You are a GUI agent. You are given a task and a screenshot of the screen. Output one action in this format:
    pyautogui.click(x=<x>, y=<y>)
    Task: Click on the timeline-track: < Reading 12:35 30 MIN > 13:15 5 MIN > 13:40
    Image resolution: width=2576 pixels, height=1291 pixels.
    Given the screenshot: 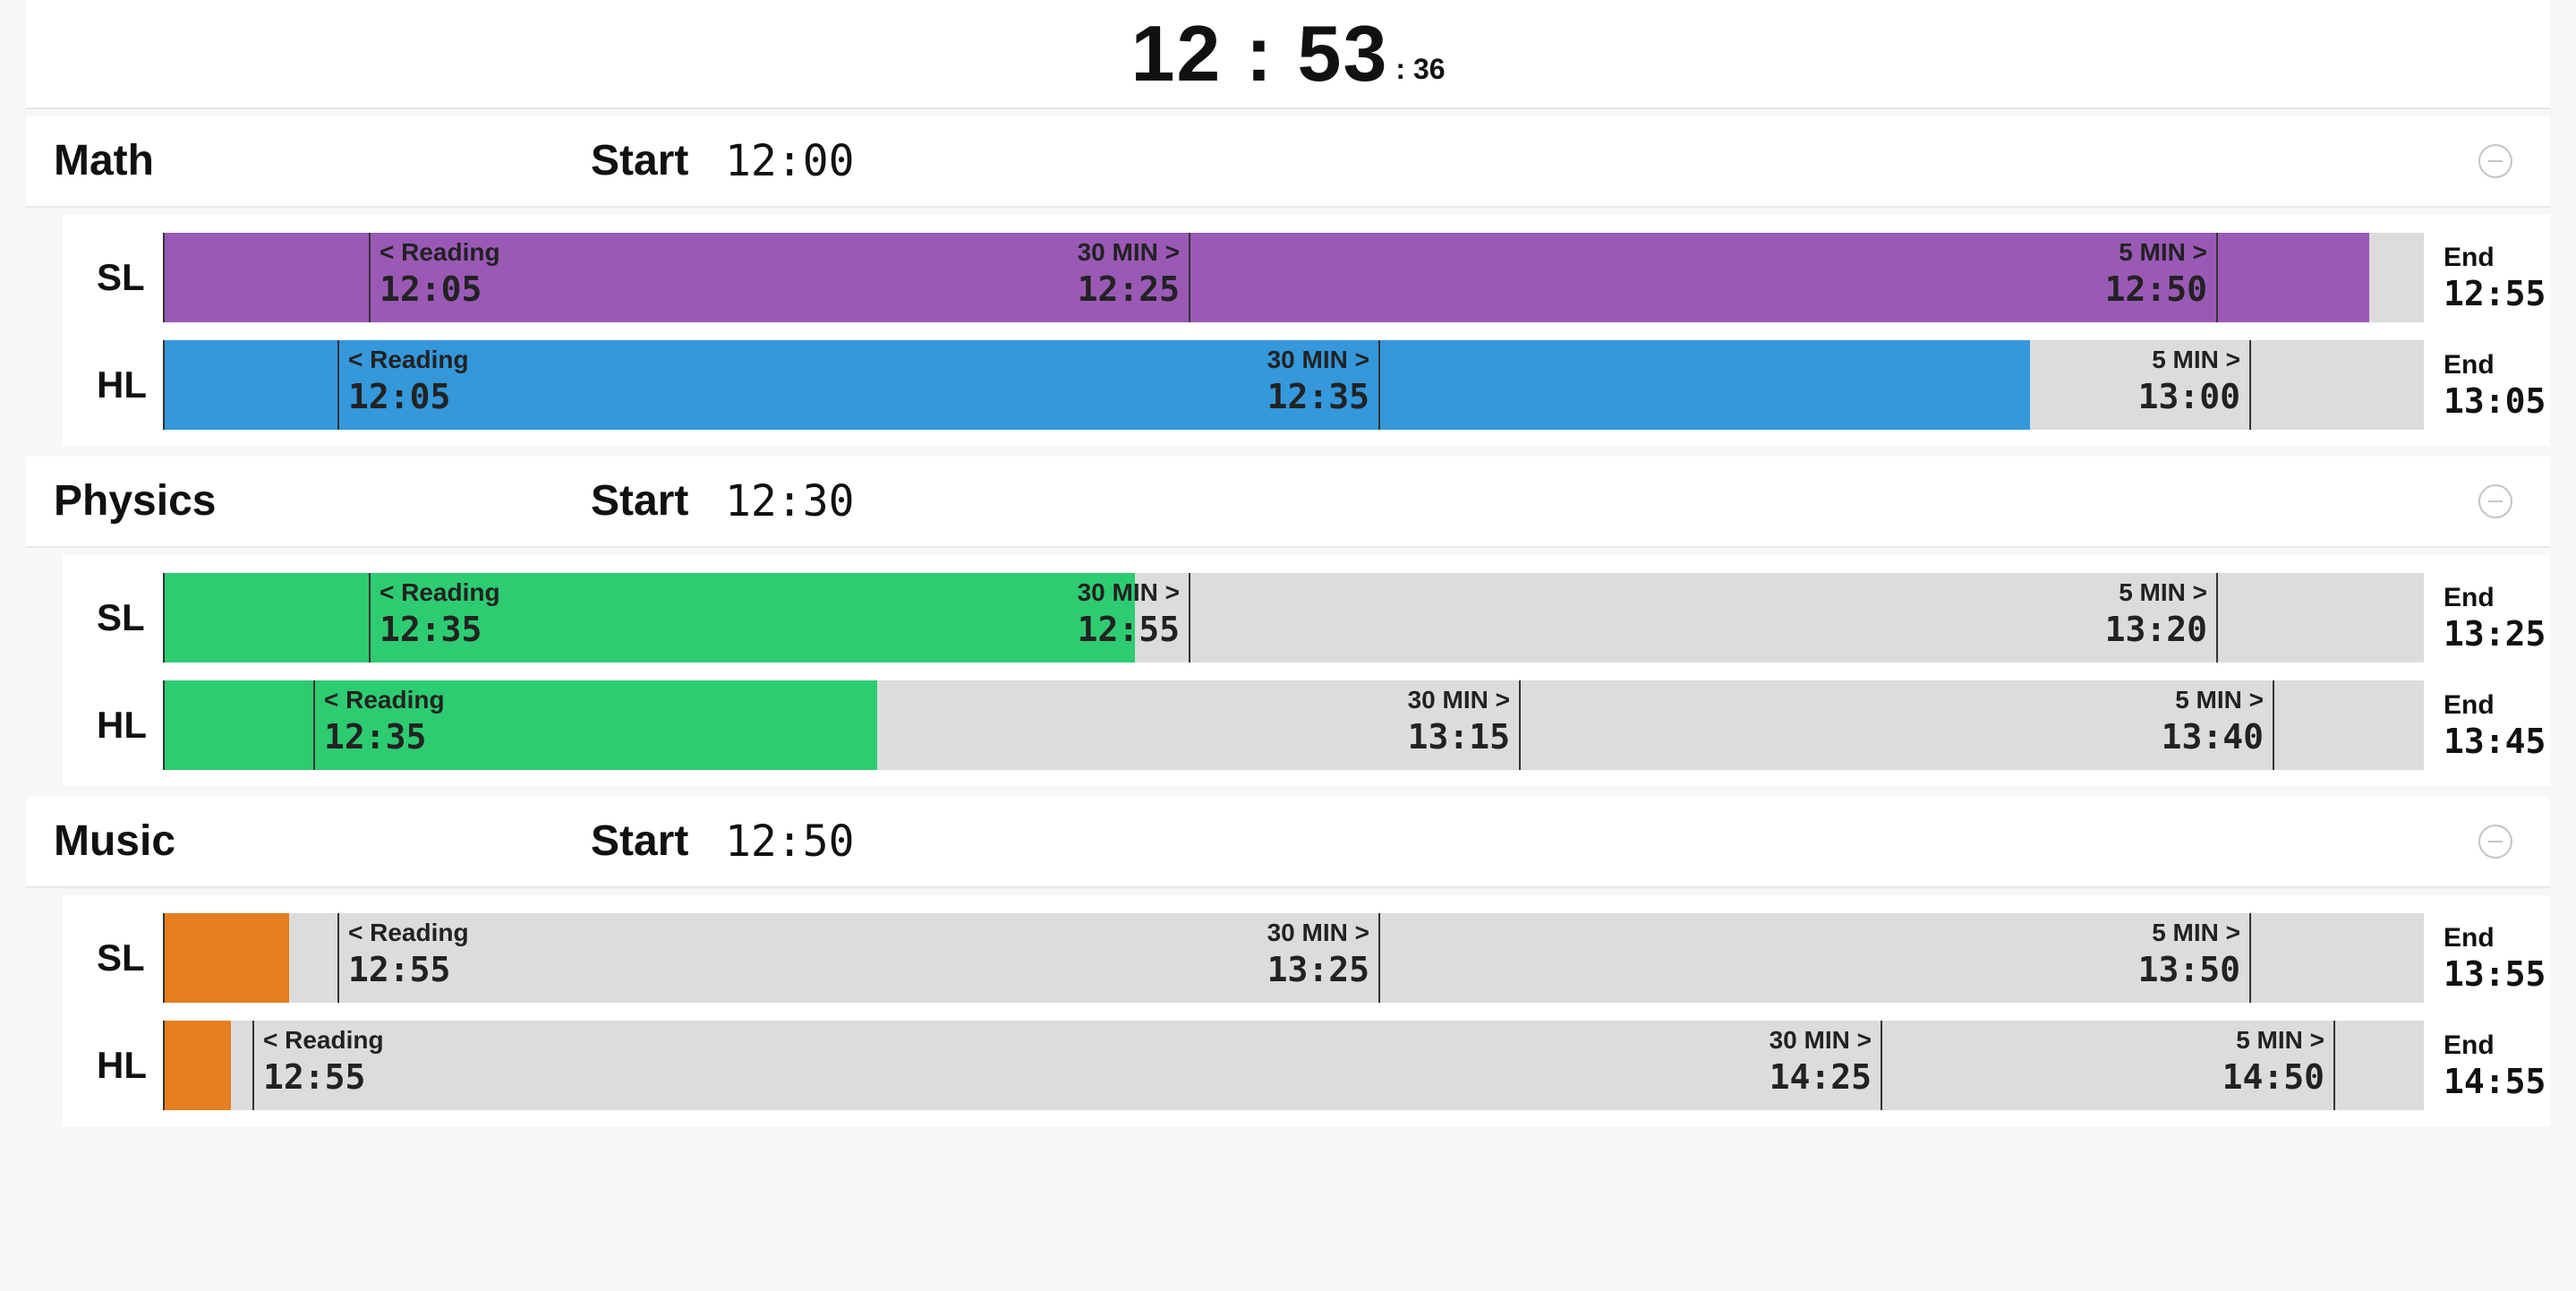 What is the action you would take?
    pyautogui.click(x=1293, y=725)
    